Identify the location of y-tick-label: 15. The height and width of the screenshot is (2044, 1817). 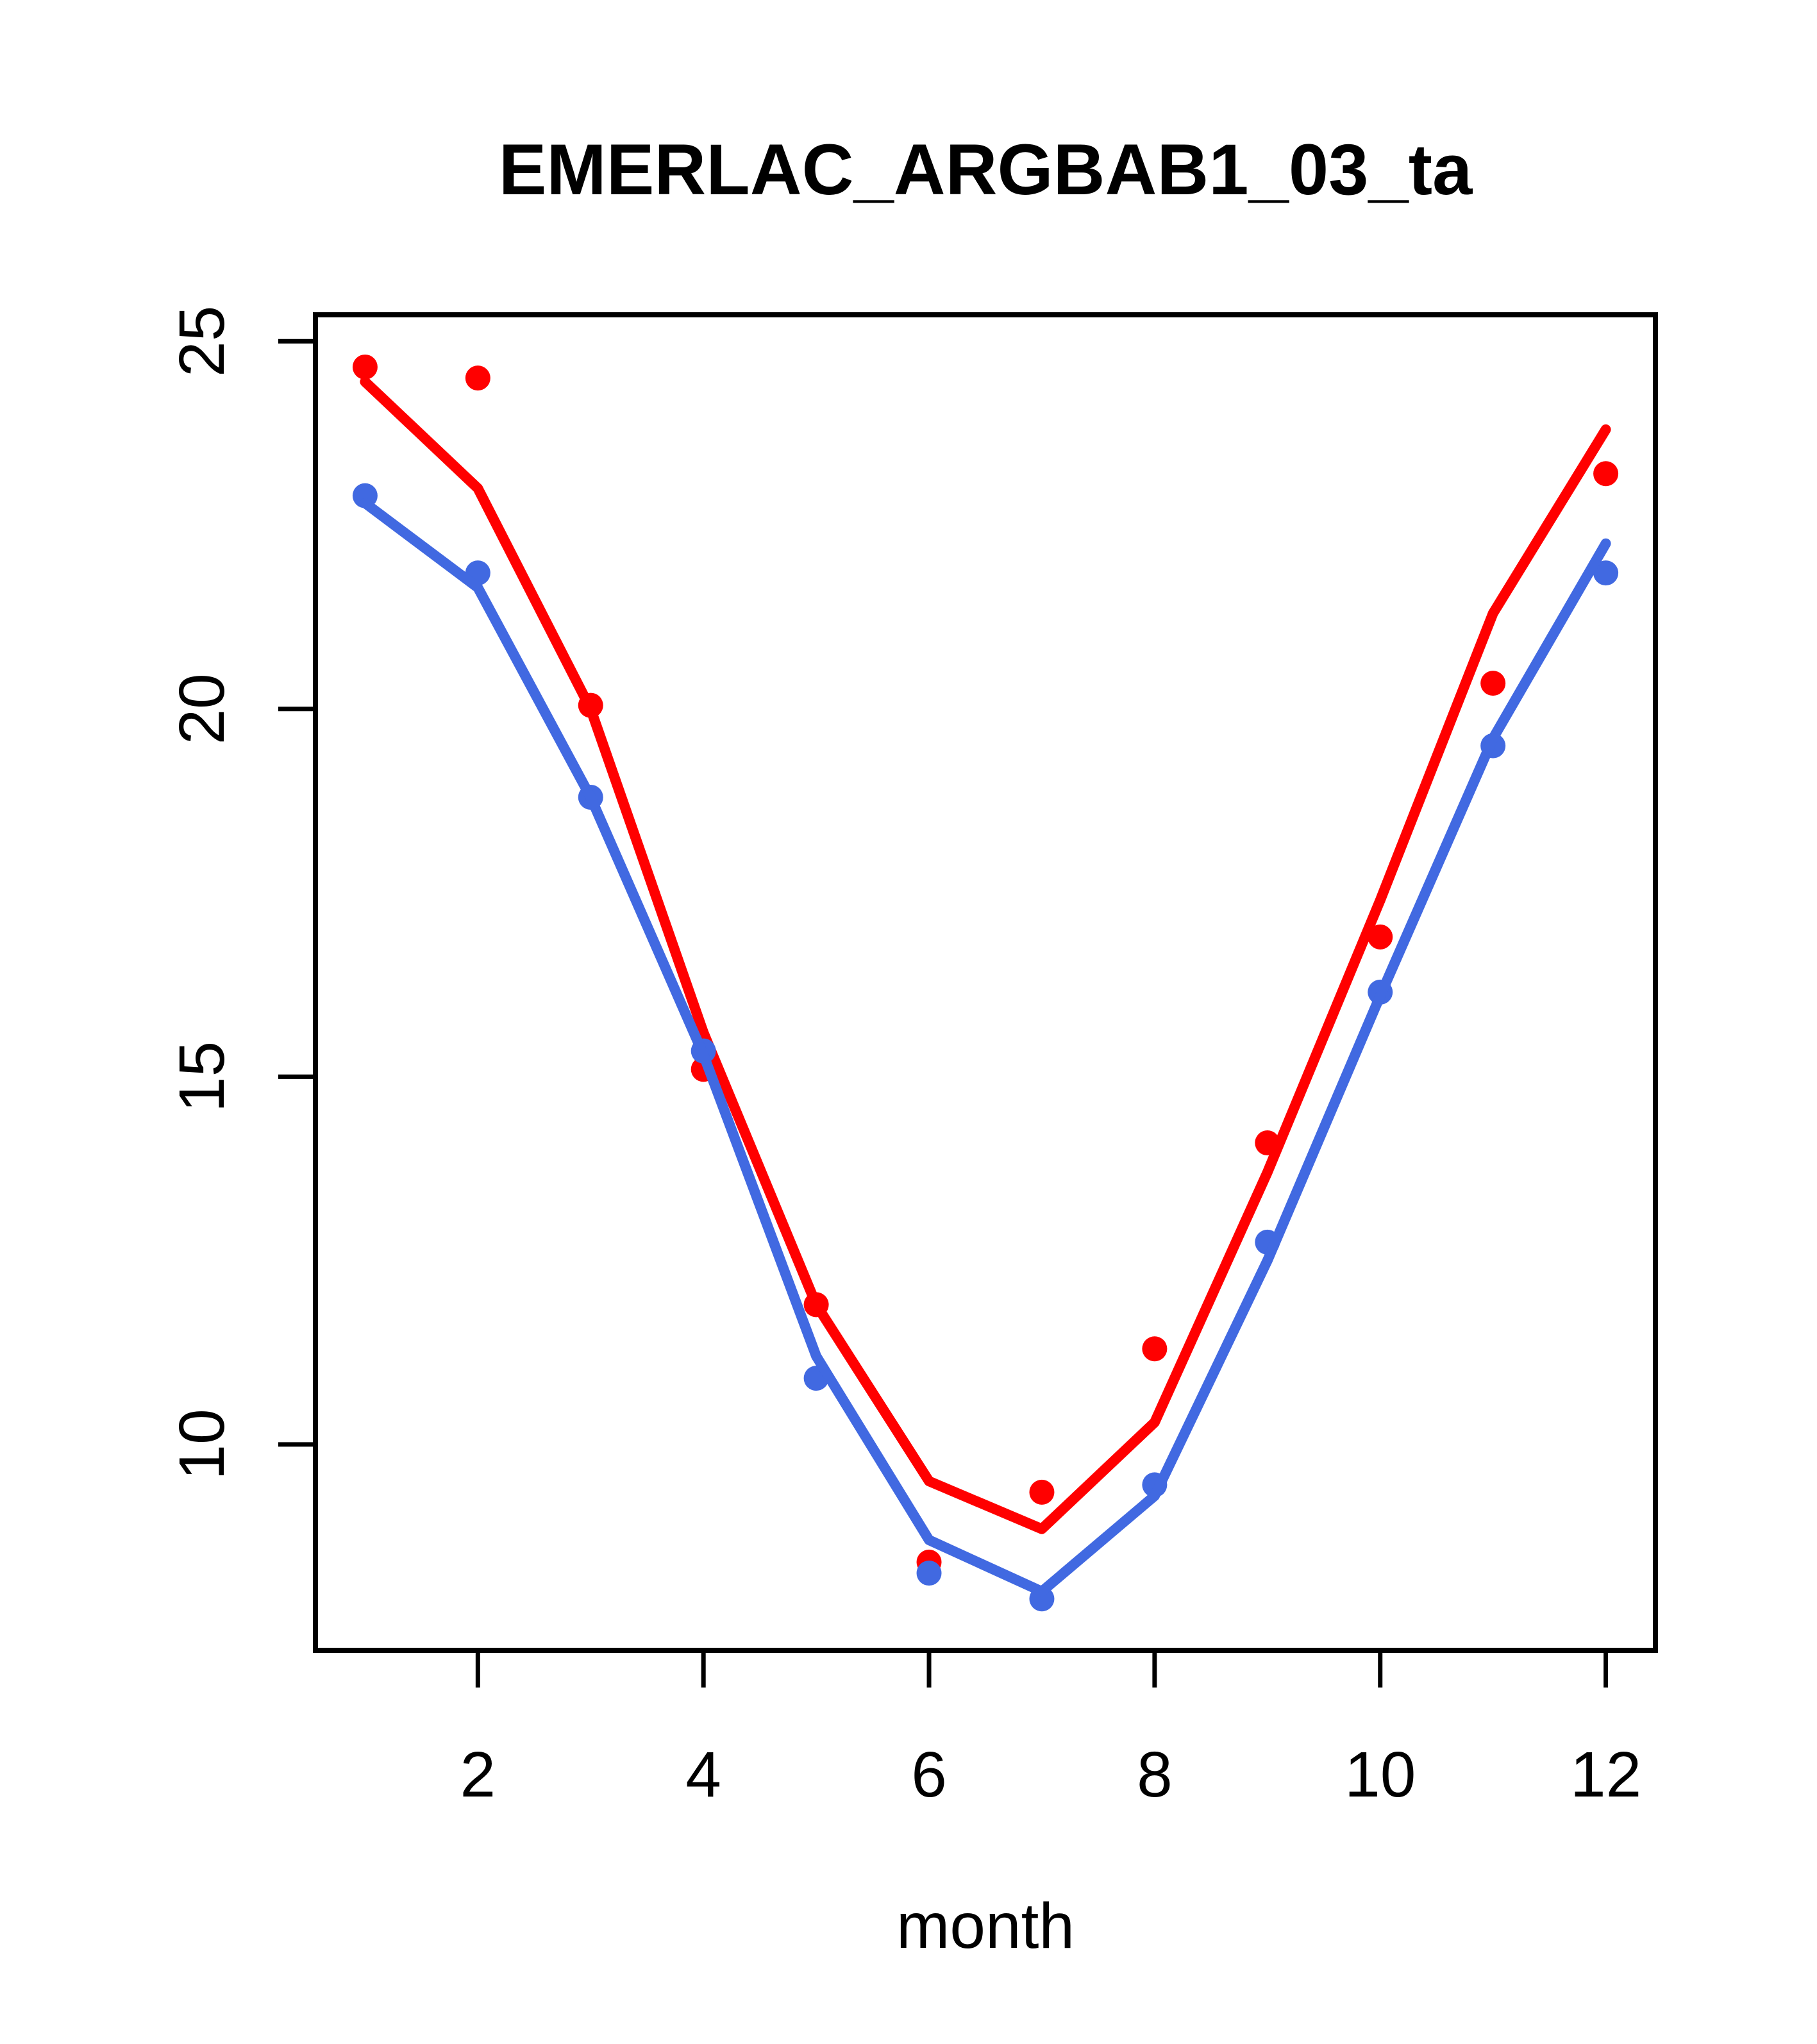
(202, 1077).